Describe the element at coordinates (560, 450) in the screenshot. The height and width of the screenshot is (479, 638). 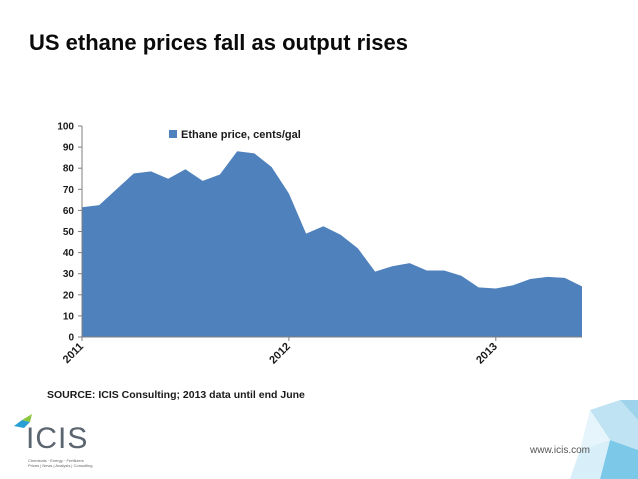
I see `website-url: www.icis.com` at that location.